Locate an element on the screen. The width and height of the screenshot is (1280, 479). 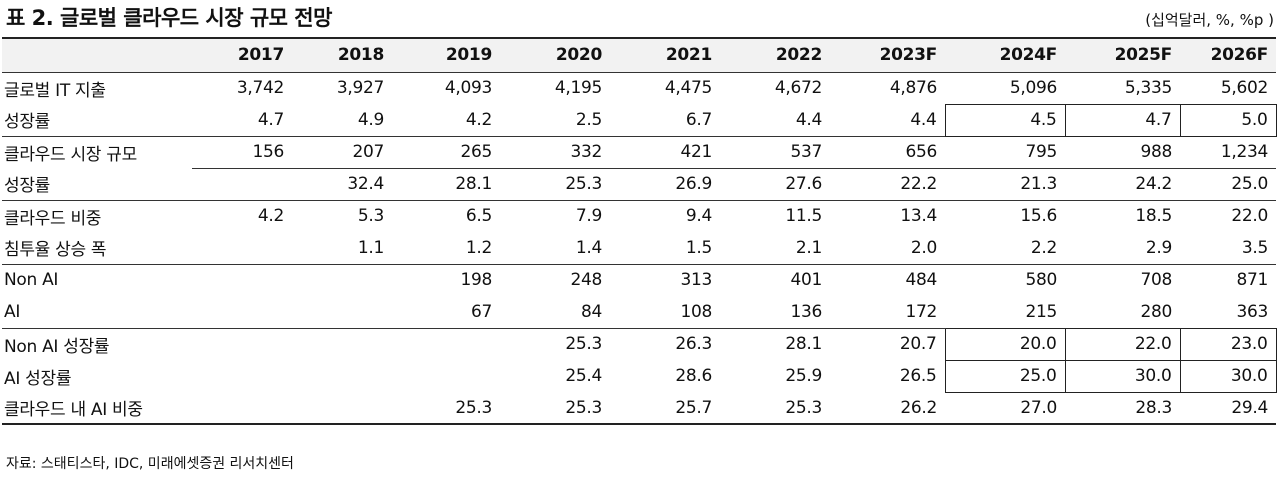
table-cell: 25.7 is located at coordinates (665, 408).